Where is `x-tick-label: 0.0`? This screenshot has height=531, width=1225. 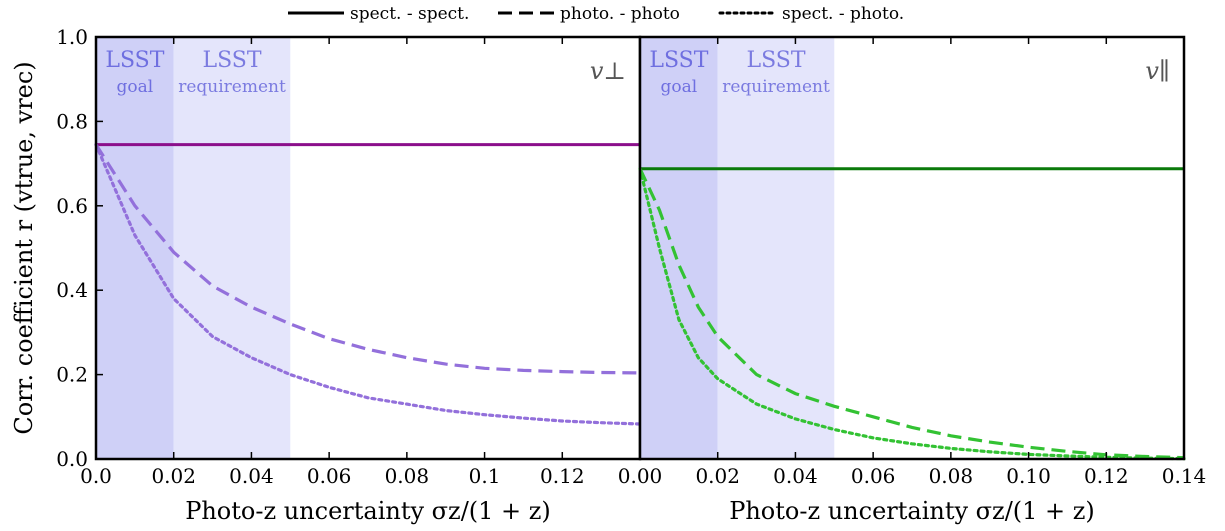 x-tick-label: 0.0 is located at coordinates (96, 476).